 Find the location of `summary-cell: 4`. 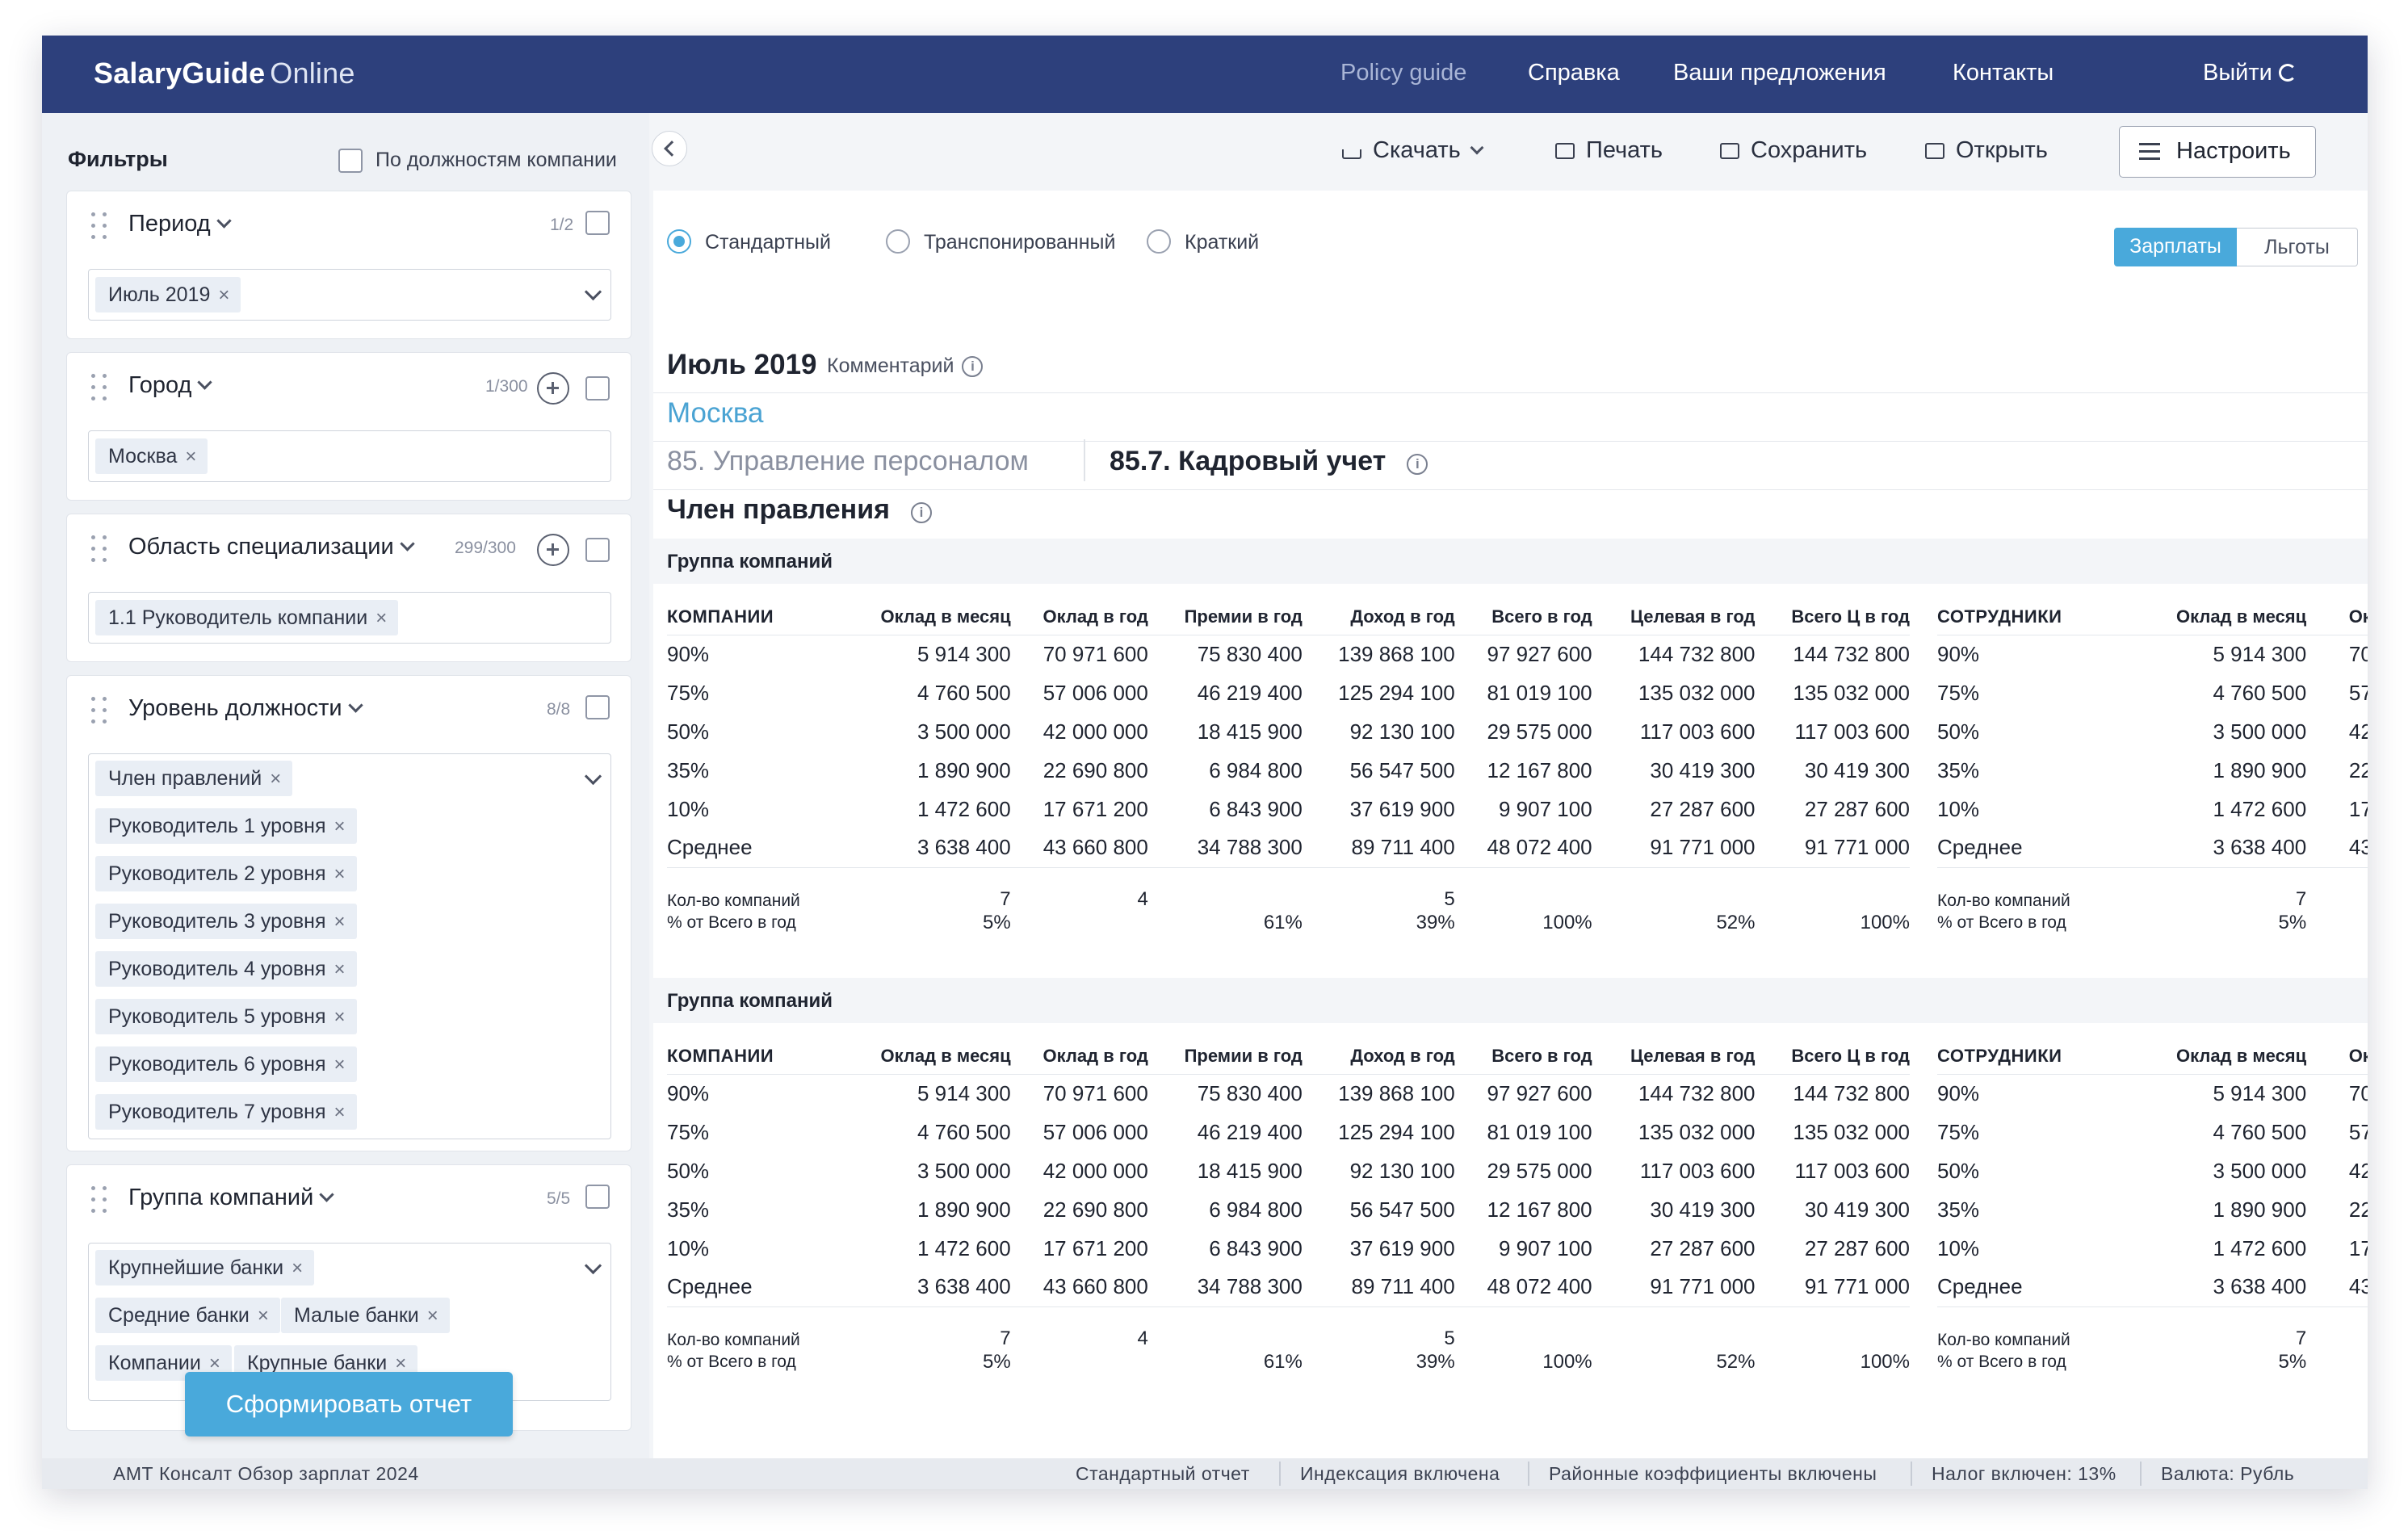

summary-cell: 4 is located at coordinates (1079, 888).